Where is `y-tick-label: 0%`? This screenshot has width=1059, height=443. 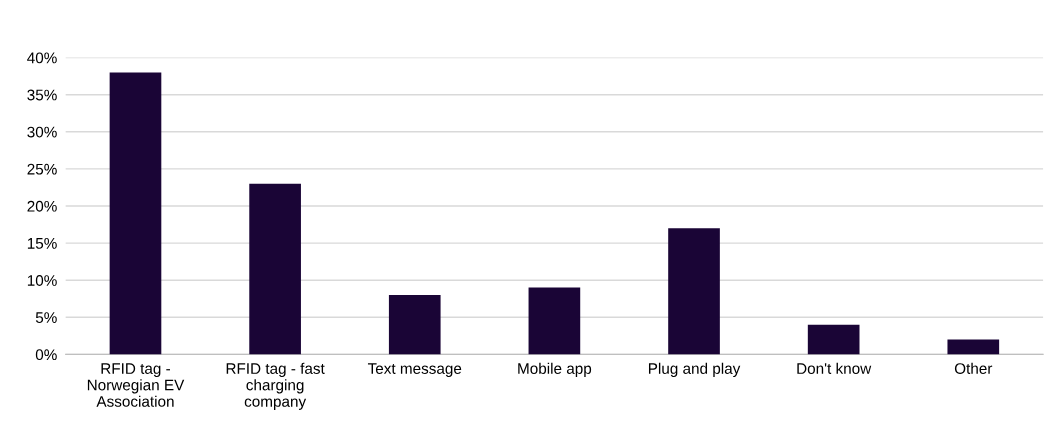
y-tick-label: 0% is located at coordinates (46, 355).